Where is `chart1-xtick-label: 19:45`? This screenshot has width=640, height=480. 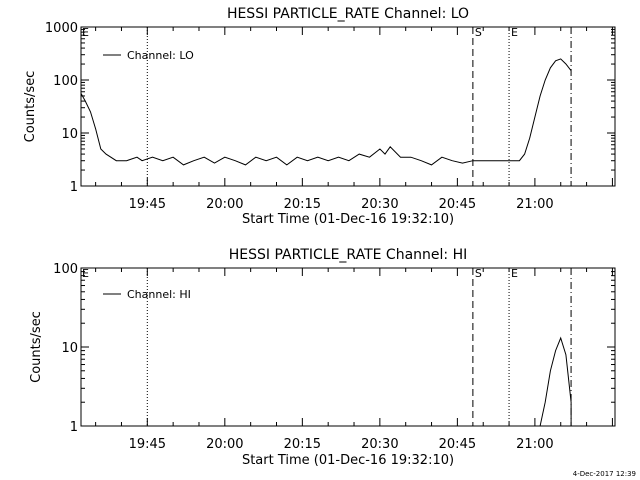
chart1-xtick-label: 19:45 is located at coordinates (147, 444).